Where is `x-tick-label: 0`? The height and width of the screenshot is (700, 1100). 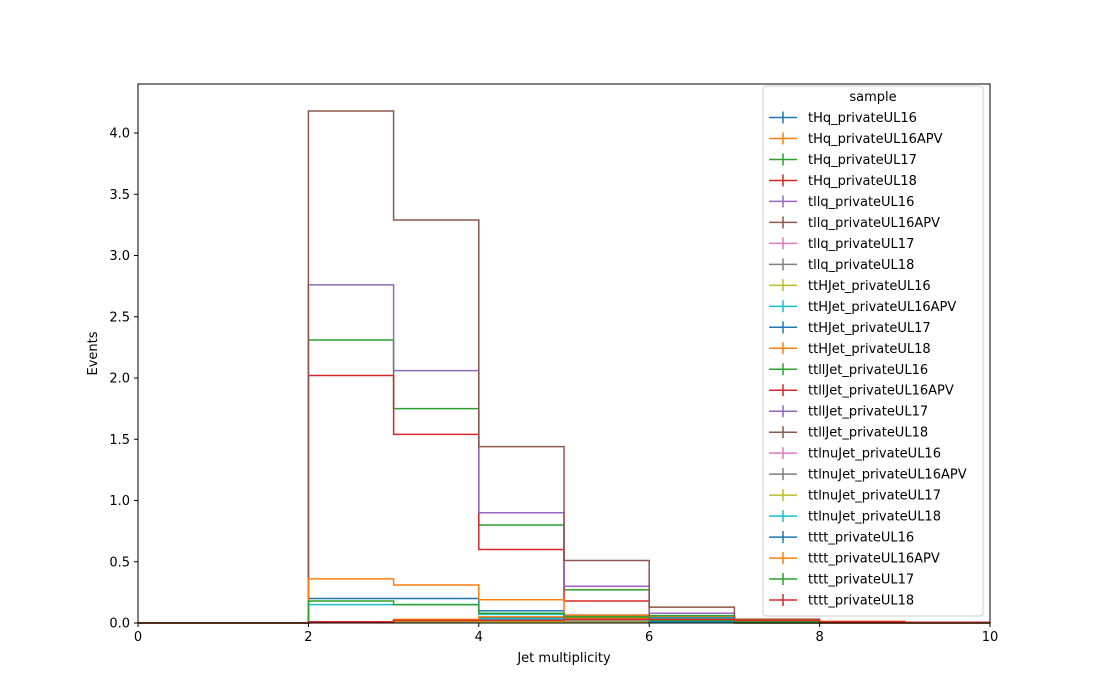 x-tick-label: 0 is located at coordinates (138, 637).